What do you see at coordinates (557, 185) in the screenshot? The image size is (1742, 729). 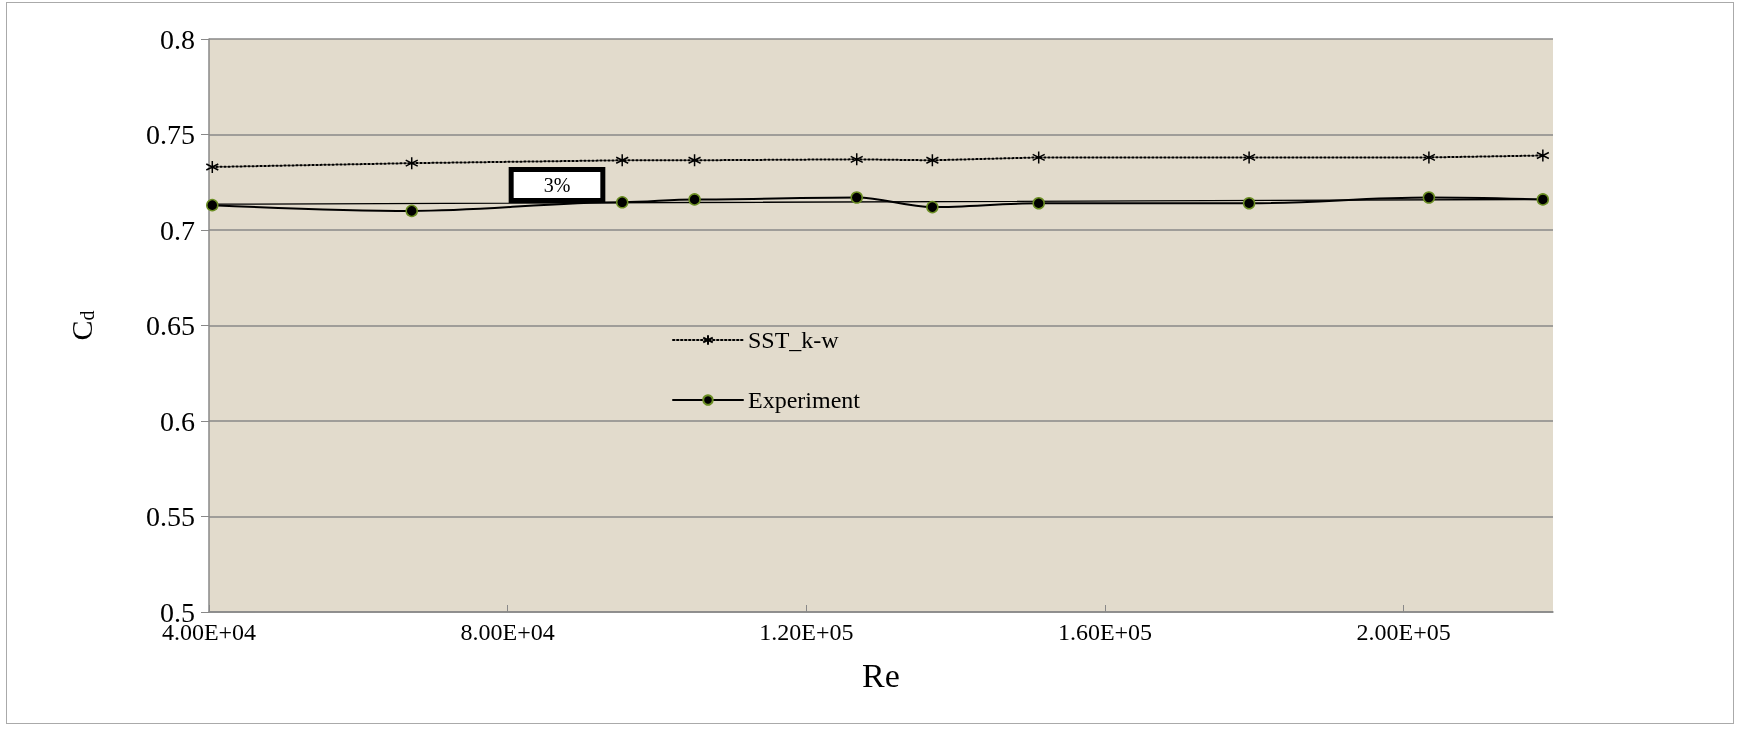 I see `annotation: 3%` at bounding box center [557, 185].